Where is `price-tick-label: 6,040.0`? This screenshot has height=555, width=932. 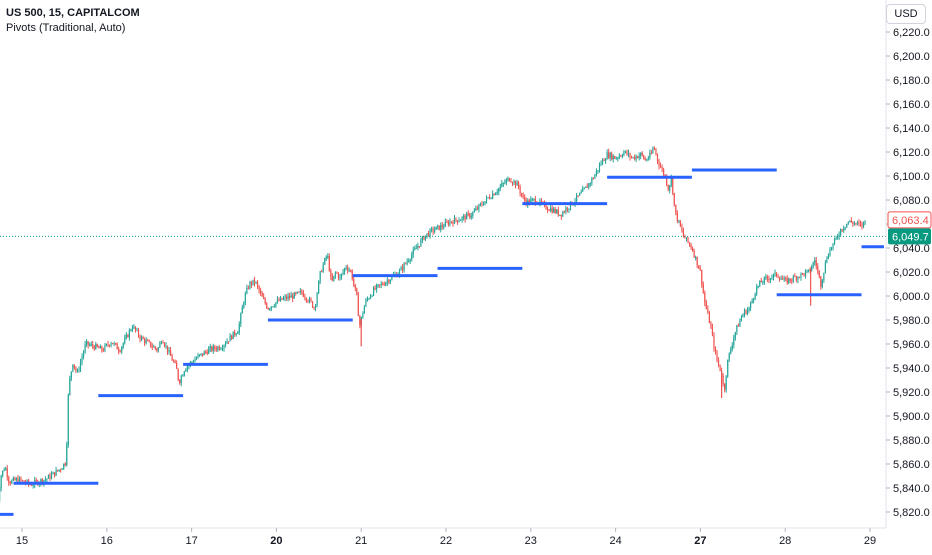
price-tick-label: 6,040.0 is located at coordinates (911, 249).